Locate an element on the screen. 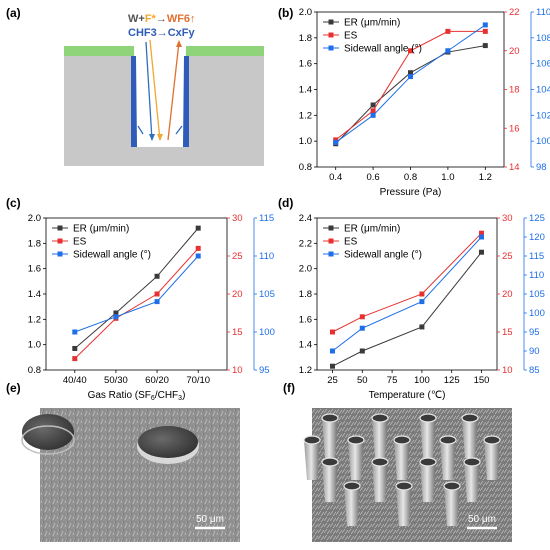 The width and height of the screenshot is (550, 550). chart-d-yr2-tick-label-0: 85 is located at coordinates (534, 370).